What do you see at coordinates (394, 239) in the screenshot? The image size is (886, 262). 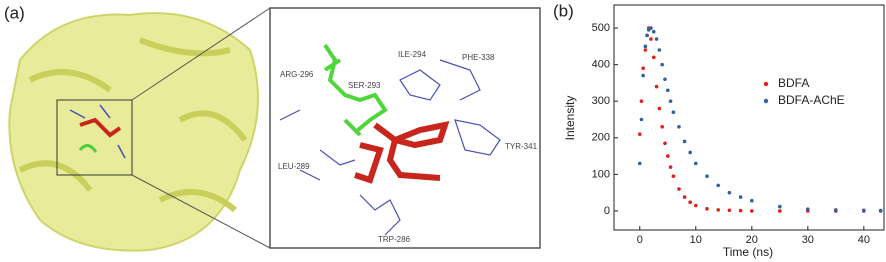 I see `residue-label: TRP-286` at bounding box center [394, 239].